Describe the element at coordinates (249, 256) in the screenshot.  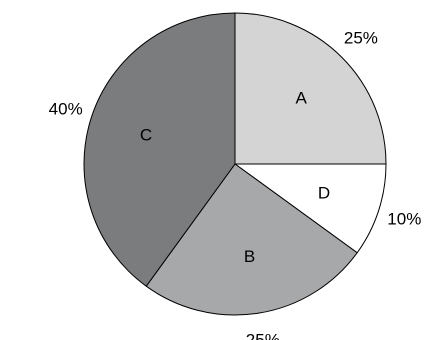
I see `slice-label-b: B` at that location.